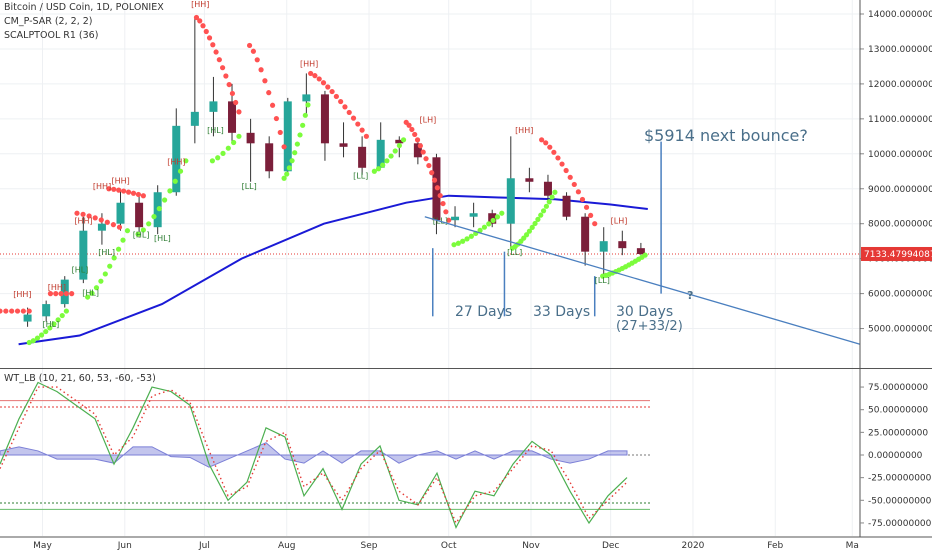 The height and width of the screenshot is (550, 932). I want to click on osc-tick-label: 75.00000000, so click(898, 388).